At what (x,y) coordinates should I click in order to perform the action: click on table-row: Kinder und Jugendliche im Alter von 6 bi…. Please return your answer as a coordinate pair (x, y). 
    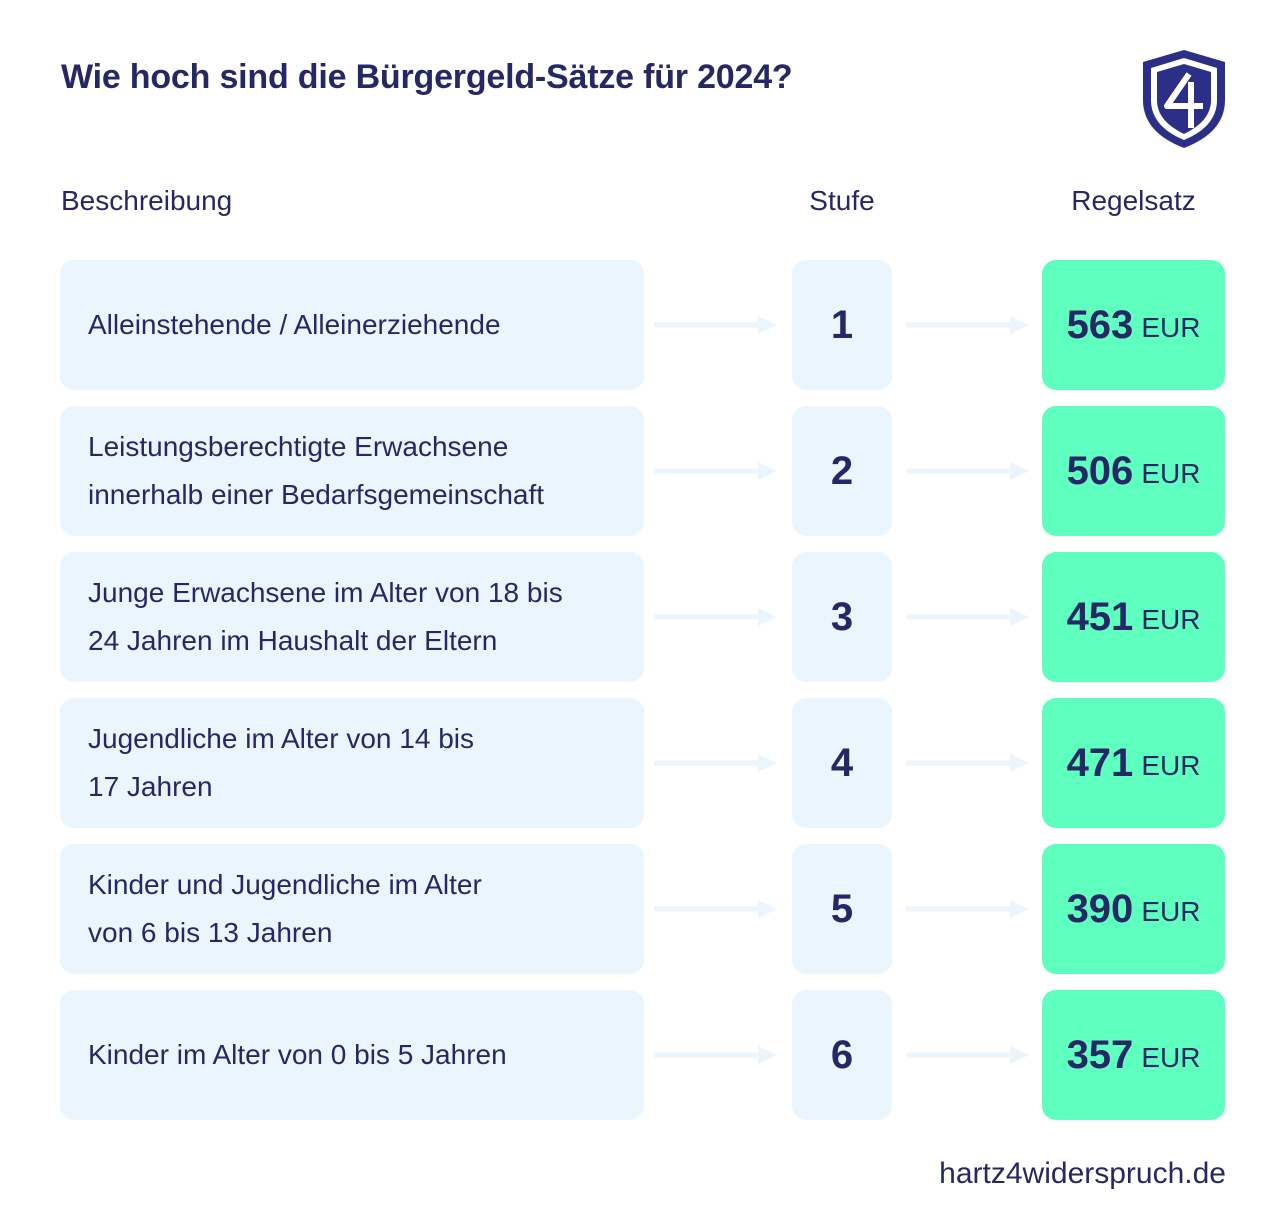
    Looking at the image, I should click on (643, 909).